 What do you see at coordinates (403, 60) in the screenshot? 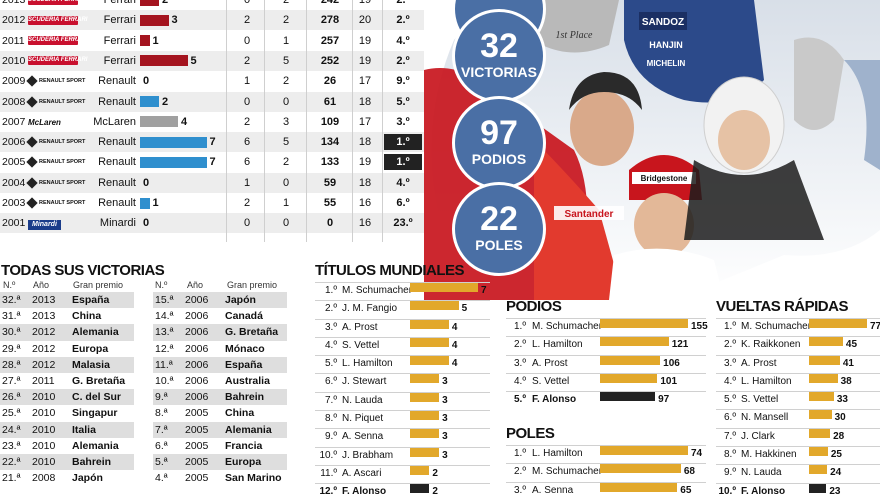
I see `season-position: 2.º` at bounding box center [403, 60].